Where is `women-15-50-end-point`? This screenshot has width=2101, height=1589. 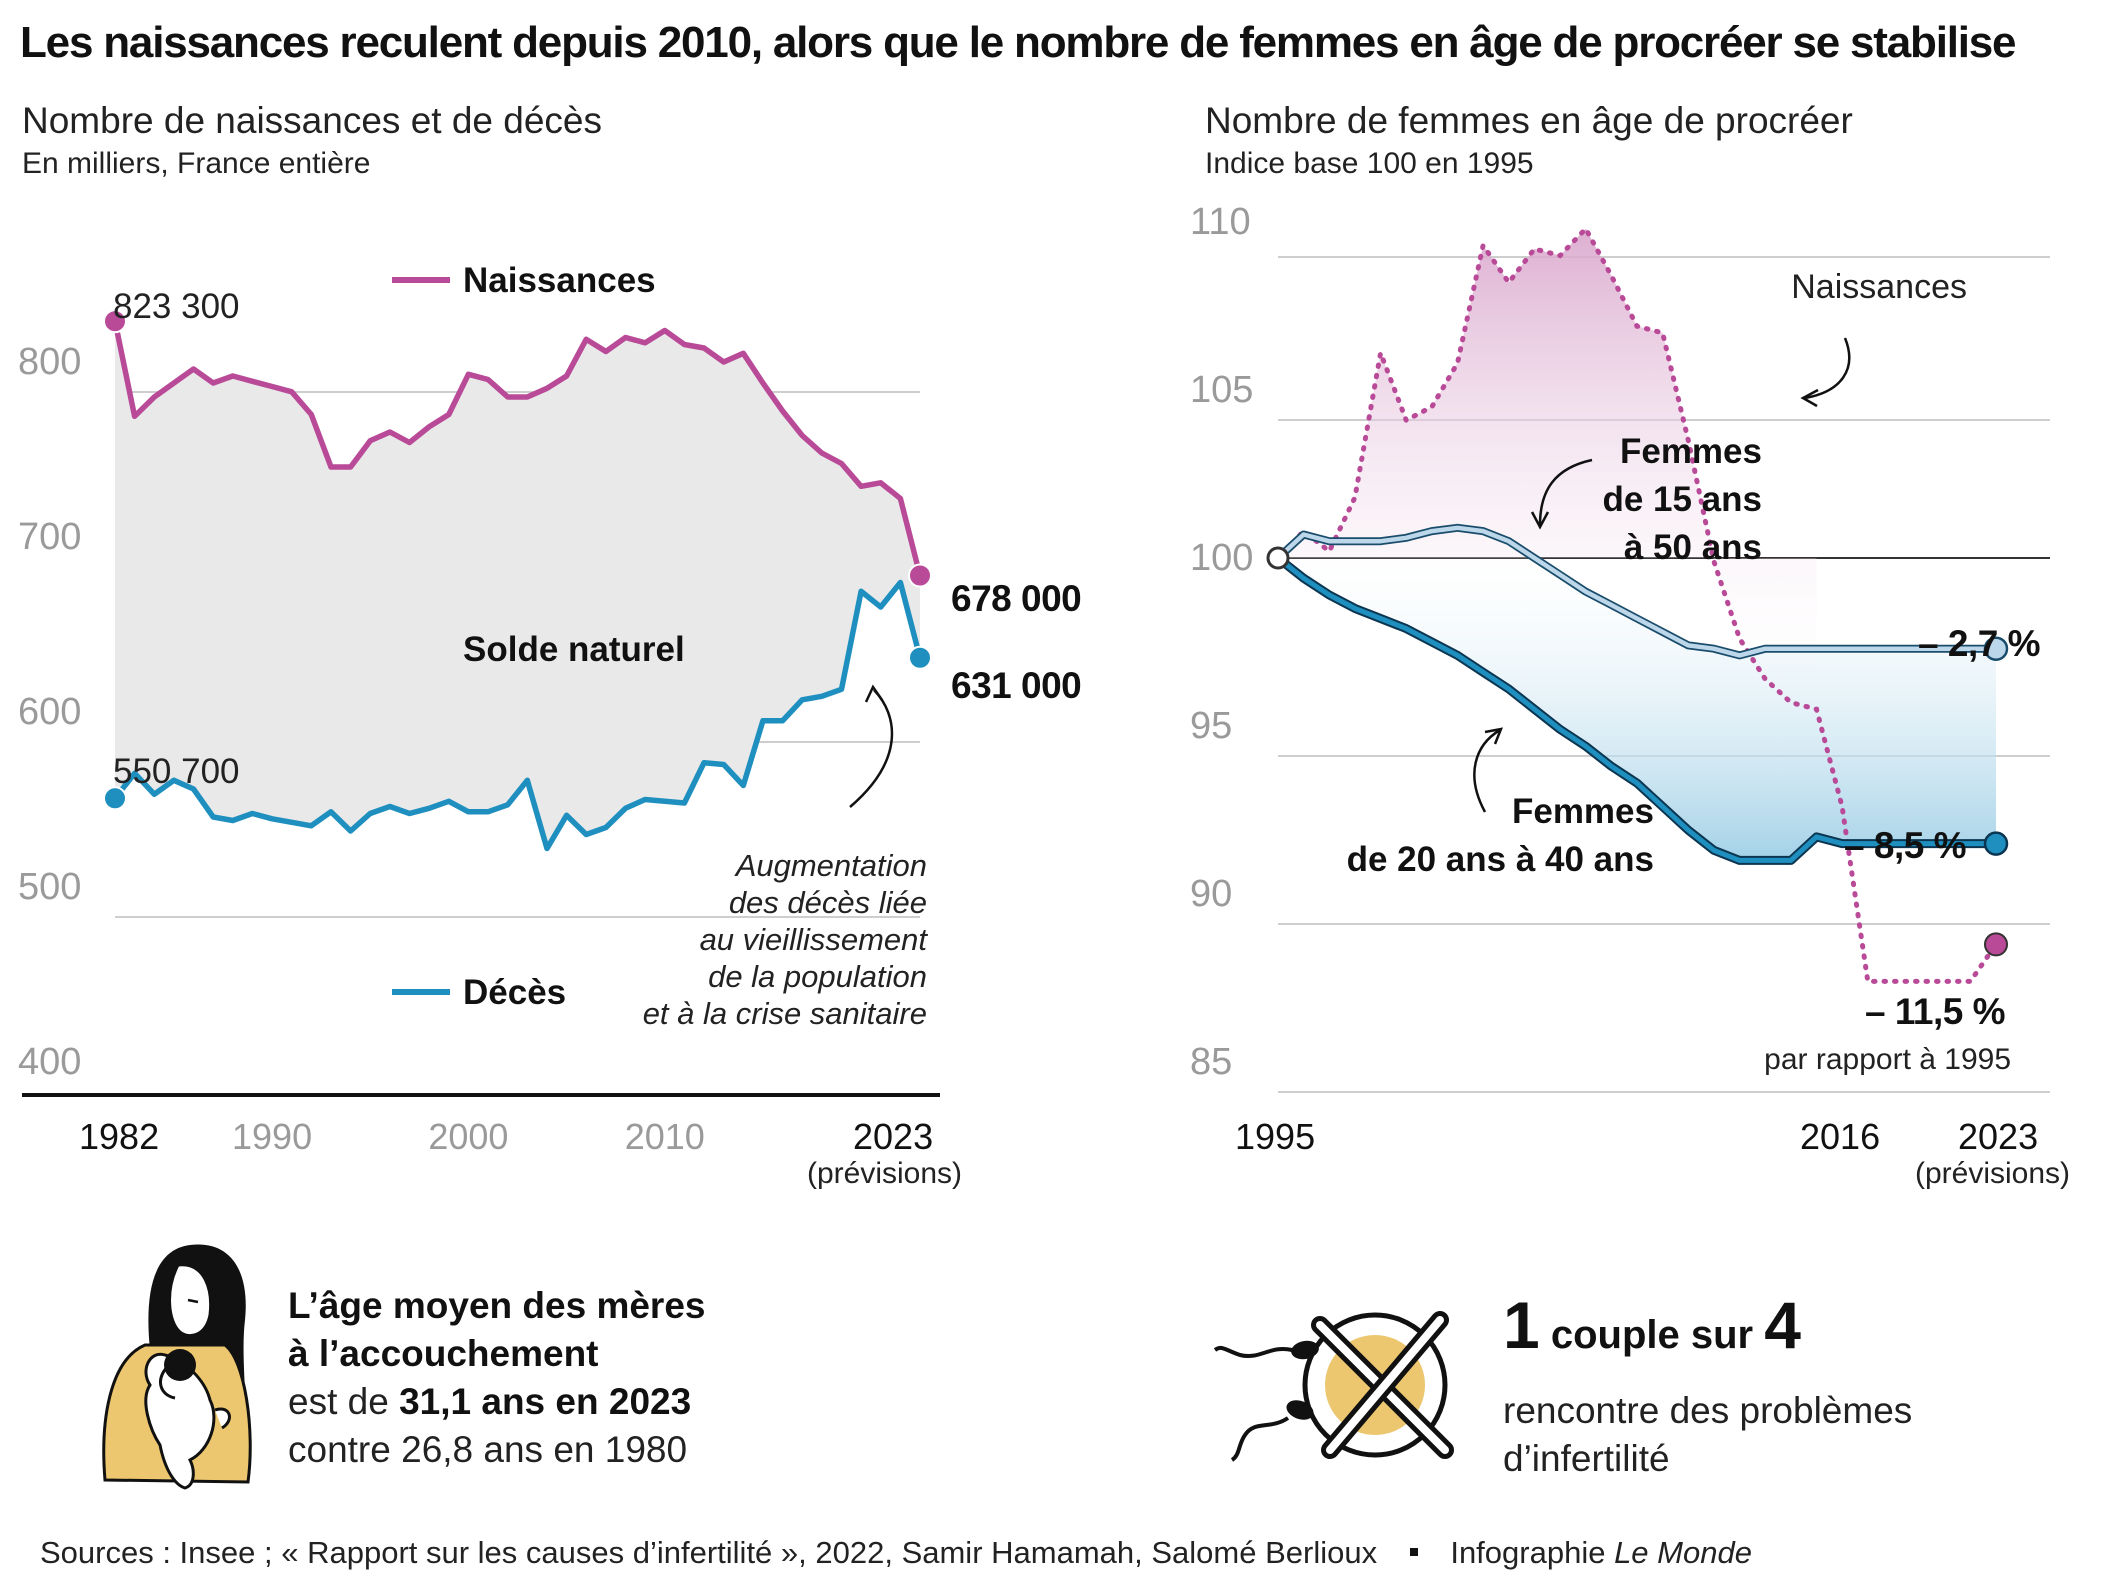
women-15-50-end-point is located at coordinates (1996, 648).